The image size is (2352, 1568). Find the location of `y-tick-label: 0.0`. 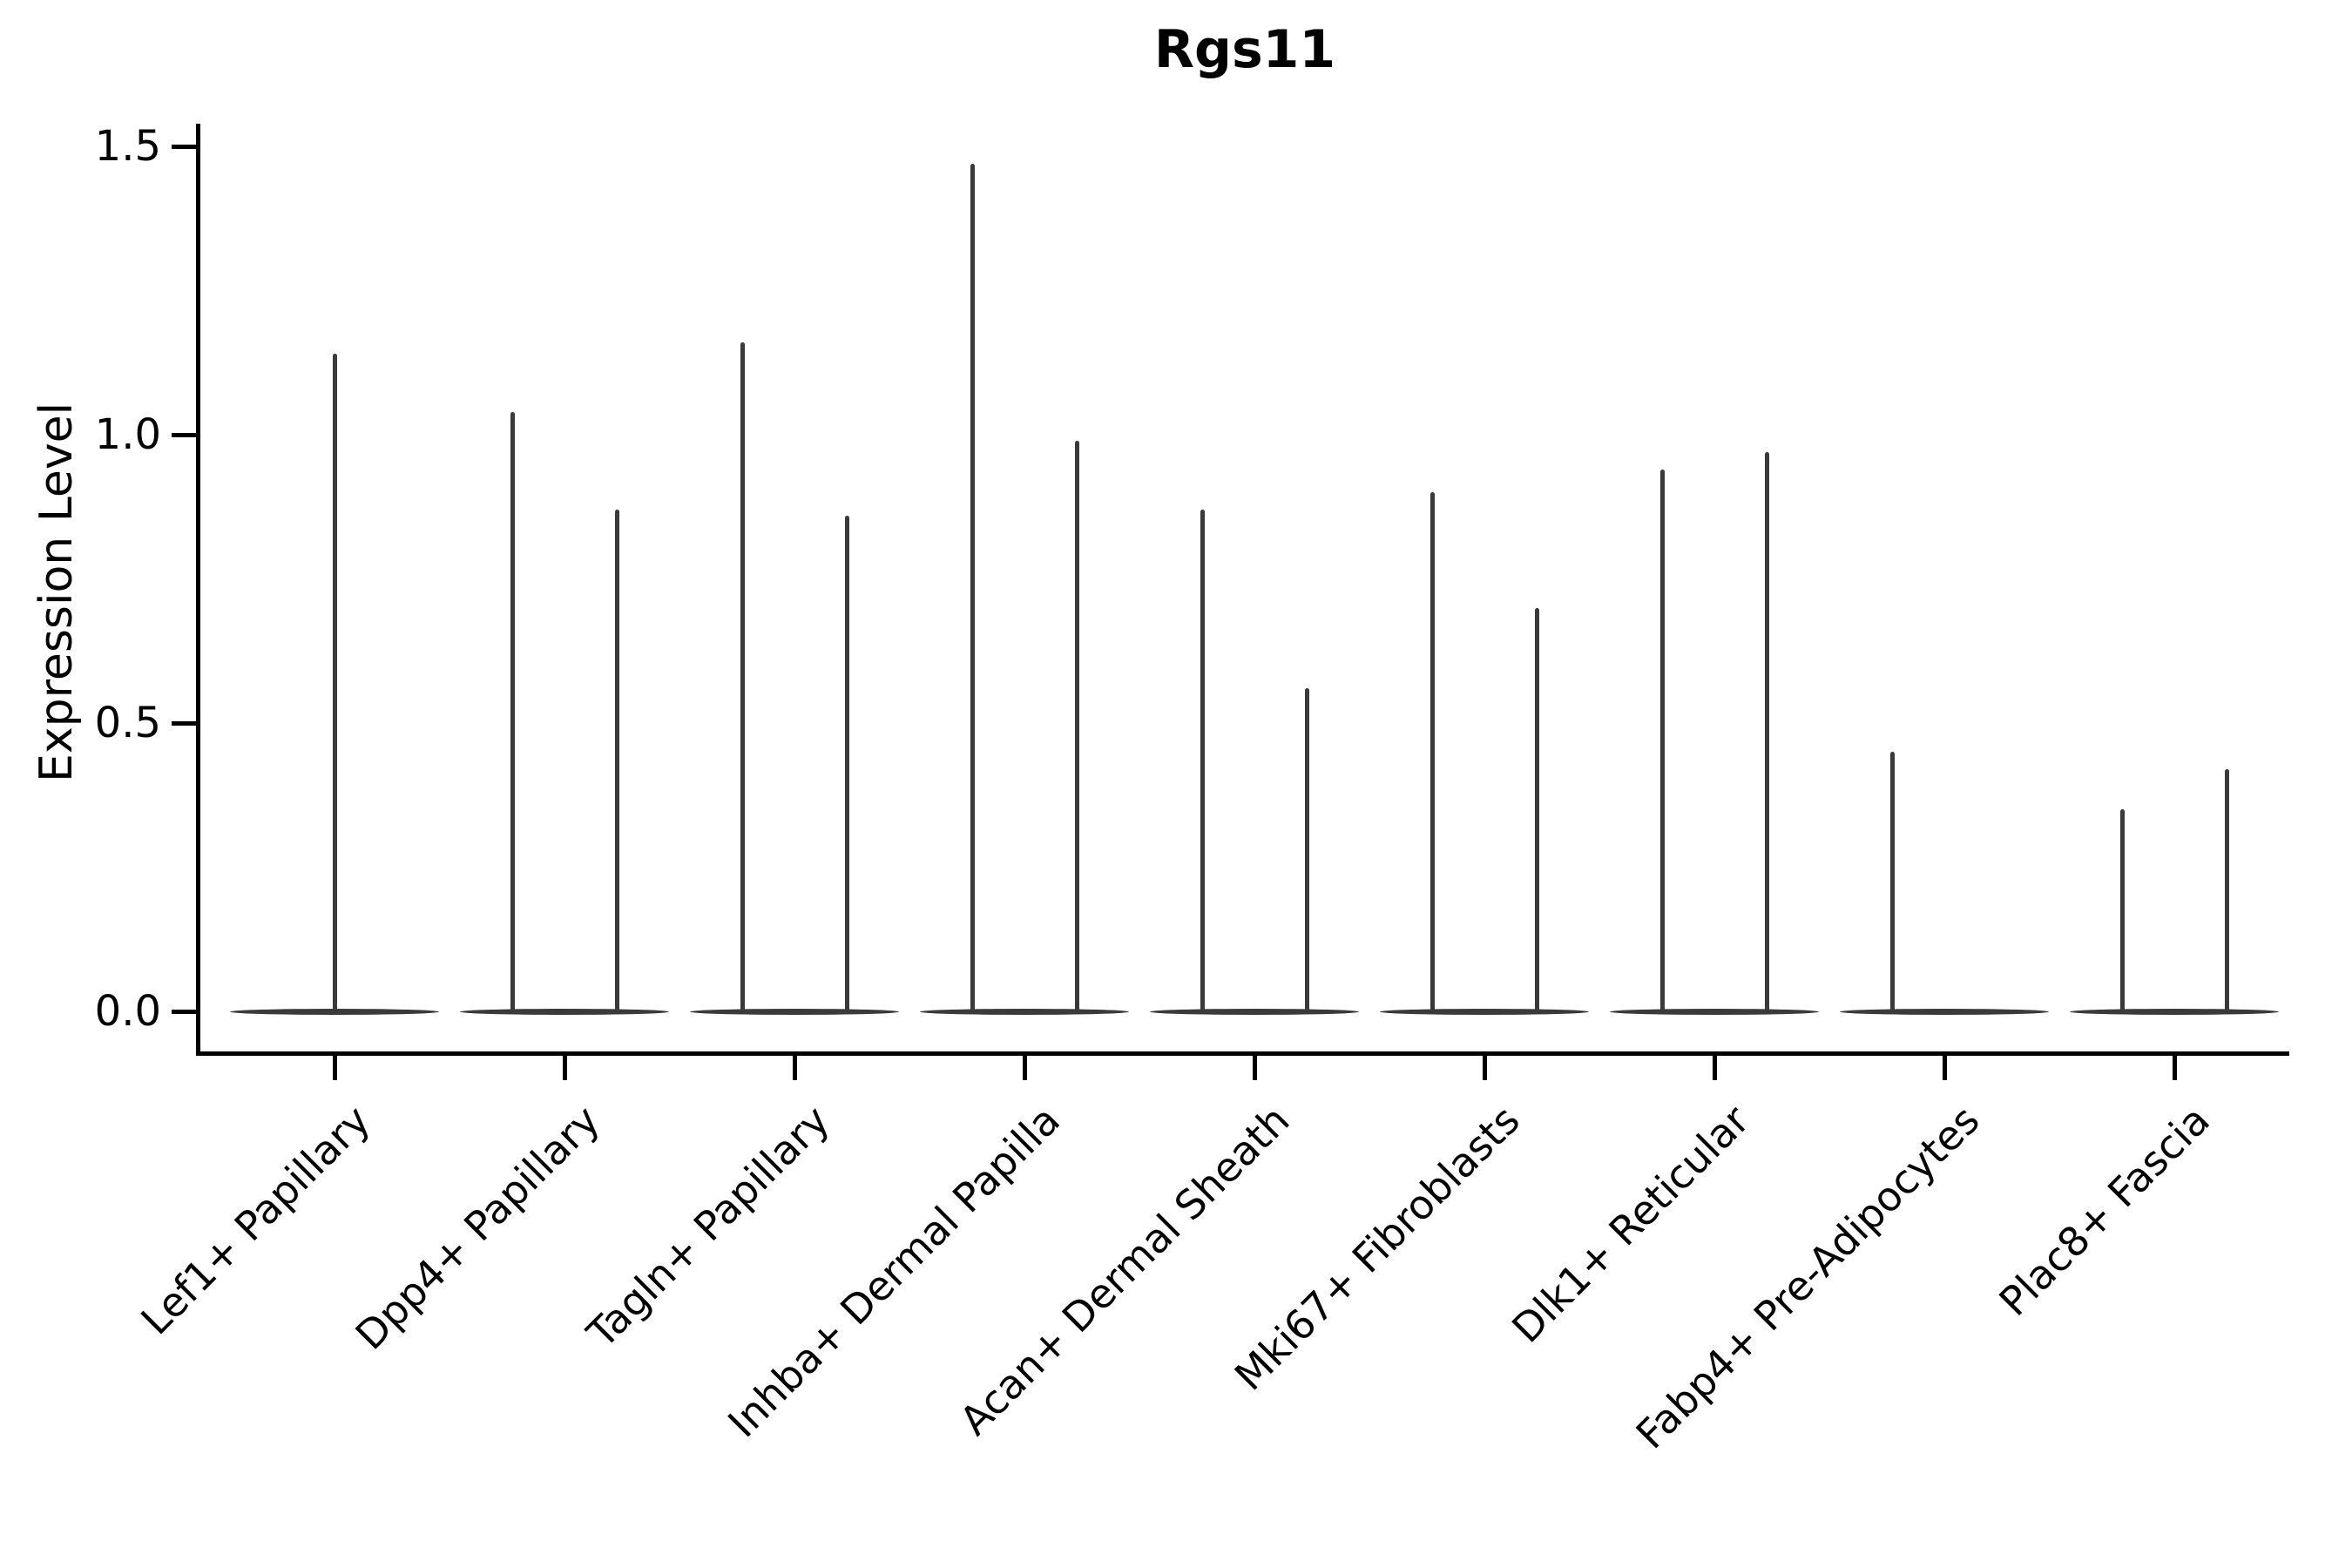

y-tick-label: 0.0 is located at coordinates (127, 1012).